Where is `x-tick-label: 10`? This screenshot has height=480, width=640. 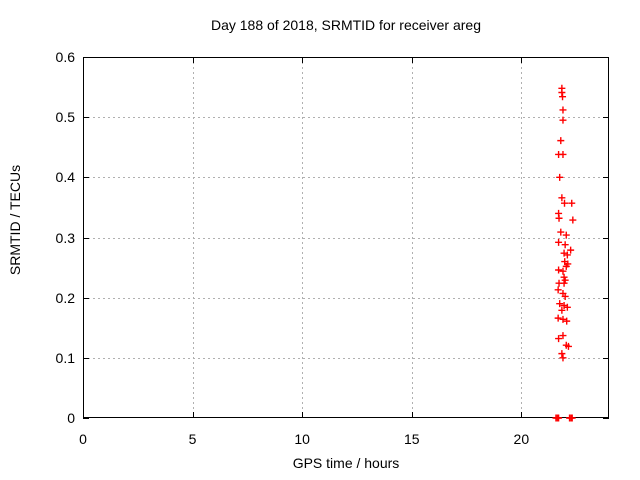 x-tick-label: 10 is located at coordinates (302, 439).